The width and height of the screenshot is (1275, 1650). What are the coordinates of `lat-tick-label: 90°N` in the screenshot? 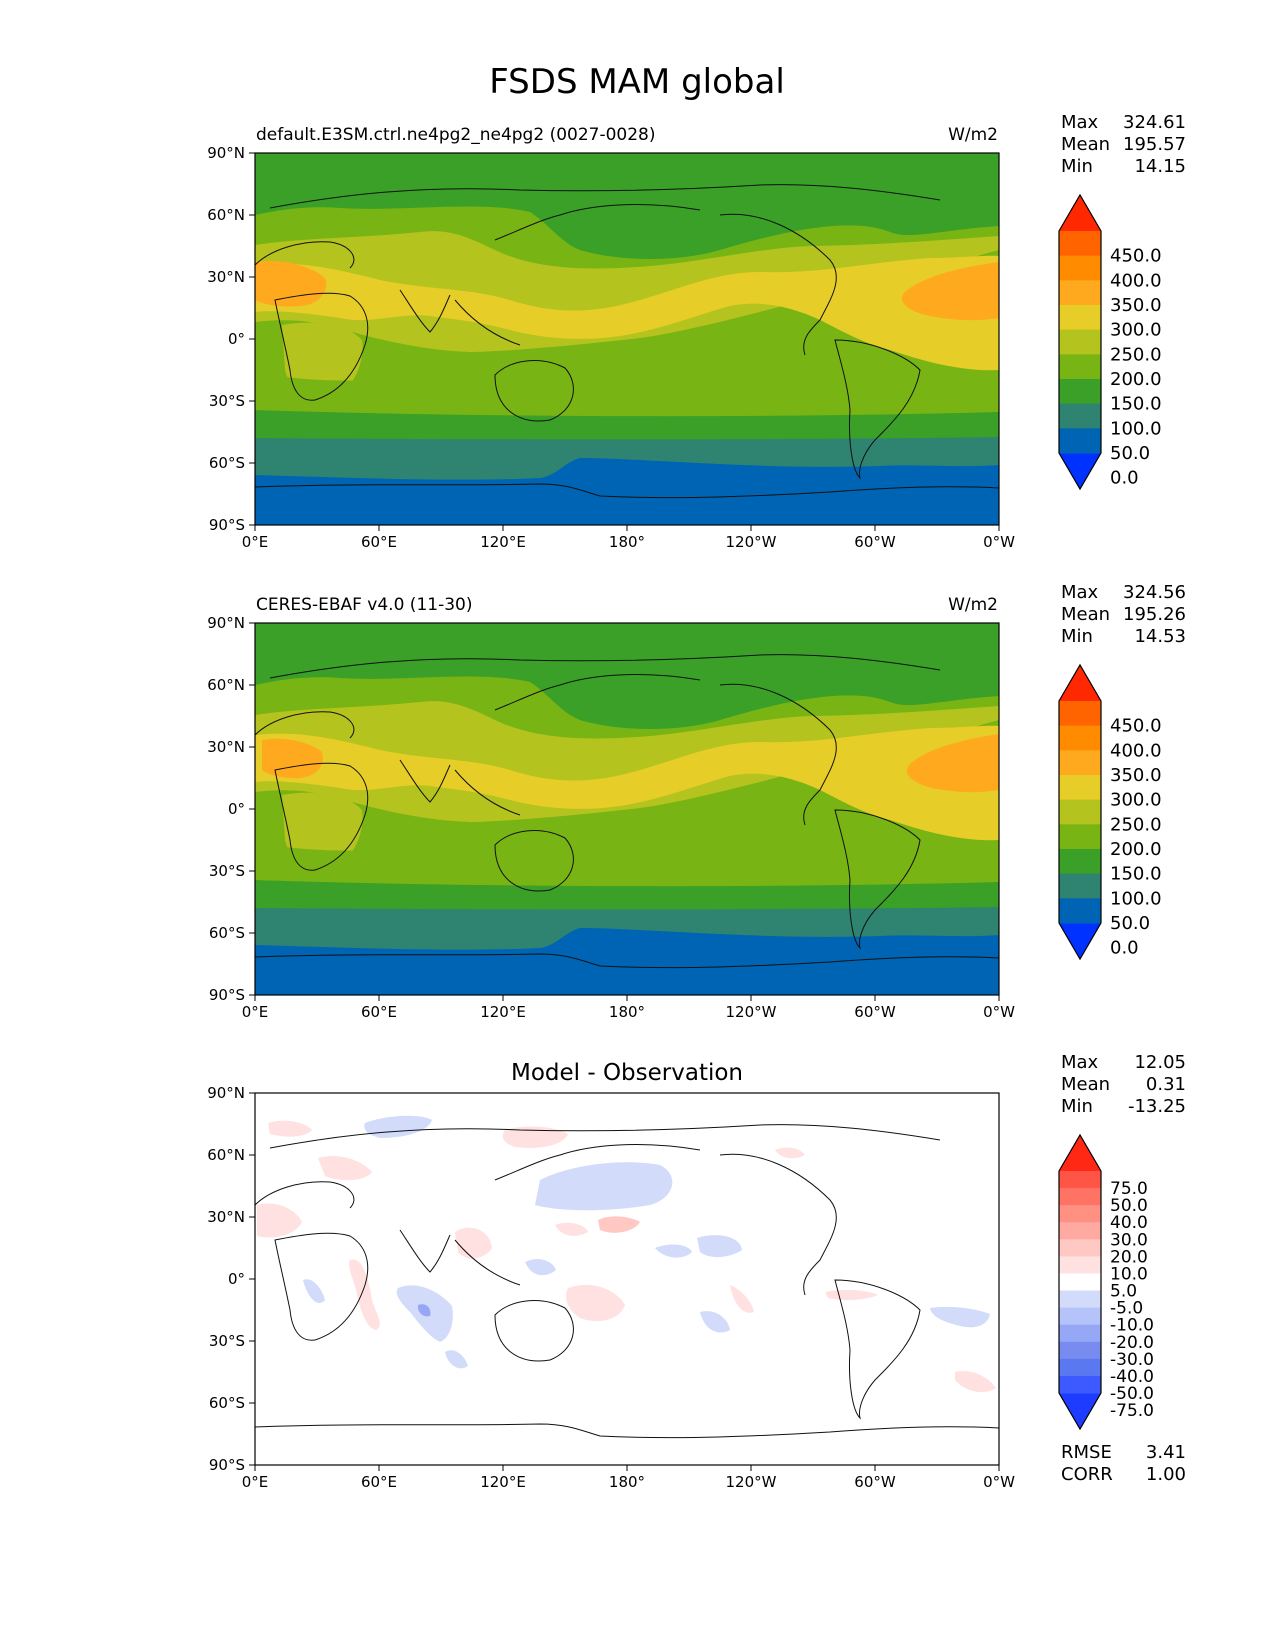 It's located at (226, 153).